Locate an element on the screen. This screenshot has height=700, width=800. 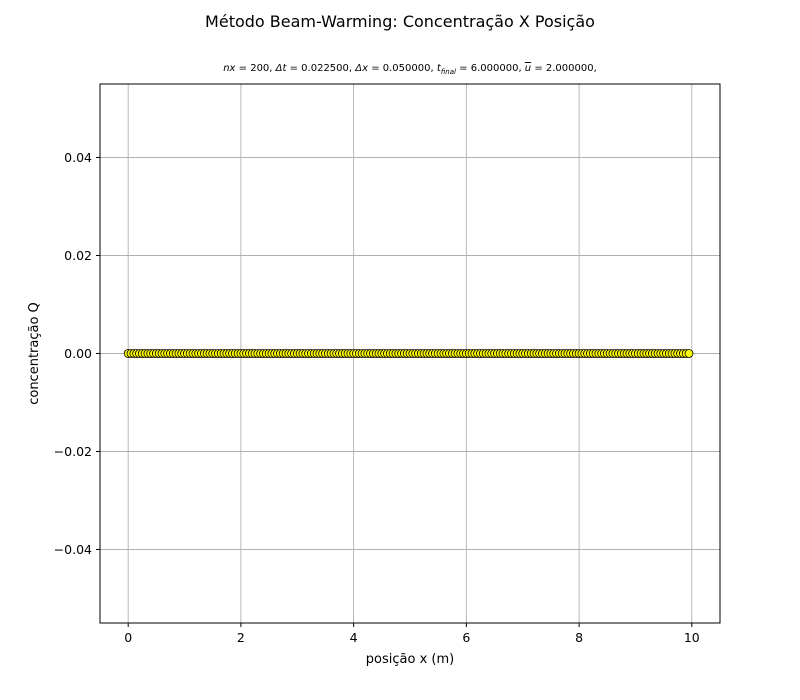
x-tick-label: 4 is located at coordinates (354, 637).